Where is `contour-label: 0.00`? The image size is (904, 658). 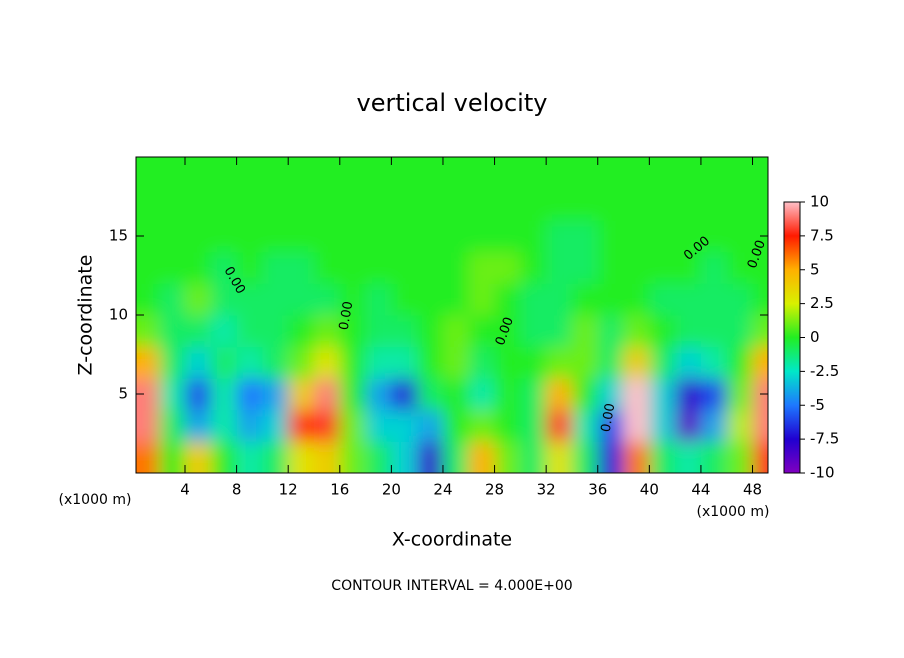
contour-label: 0.00 is located at coordinates (609, 417).